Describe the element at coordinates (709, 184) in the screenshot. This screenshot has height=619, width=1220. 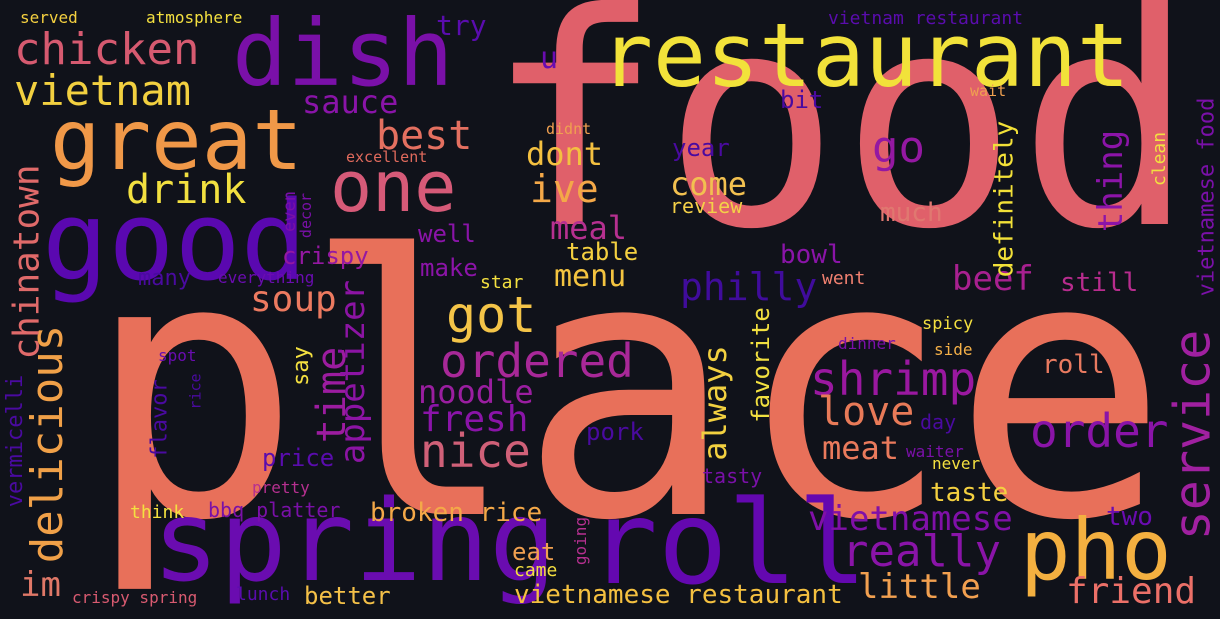
I see `word-come: come` at that location.